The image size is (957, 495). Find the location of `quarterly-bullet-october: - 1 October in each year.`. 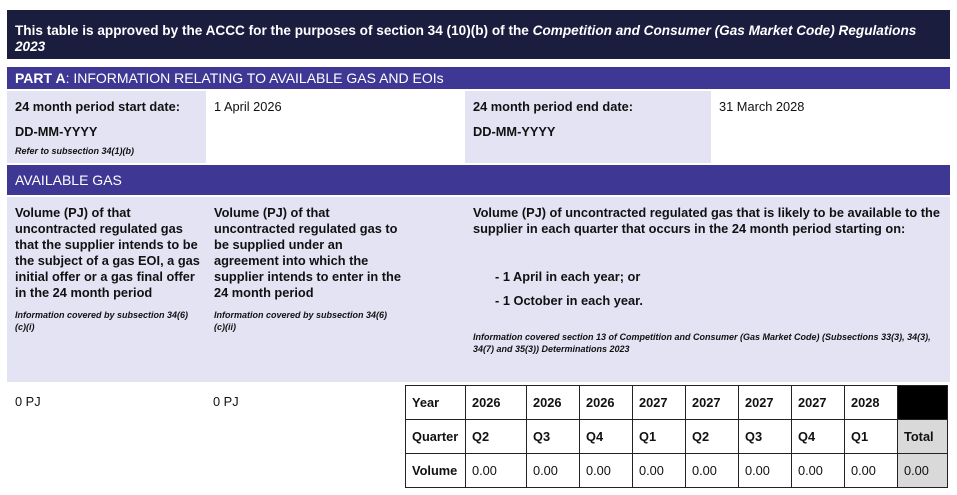

quarterly-bullet-october: - 1 October in each year. is located at coordinates (569, 300).